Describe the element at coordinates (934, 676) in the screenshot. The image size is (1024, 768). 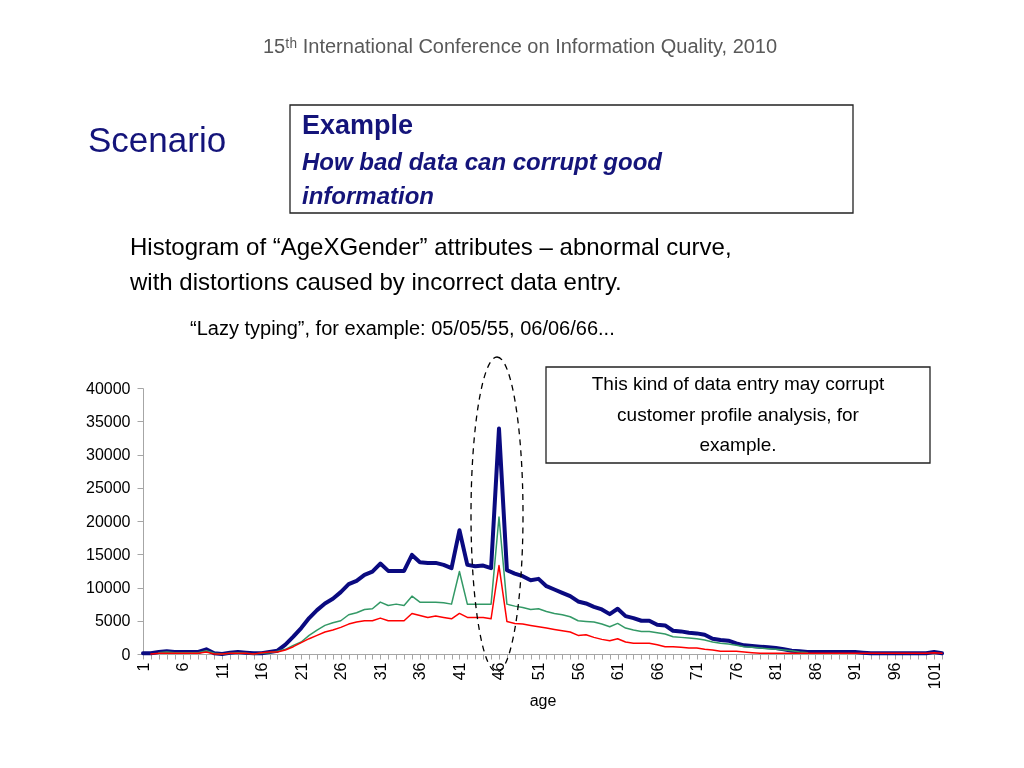
I see `x-tick-label: 101` at that location.